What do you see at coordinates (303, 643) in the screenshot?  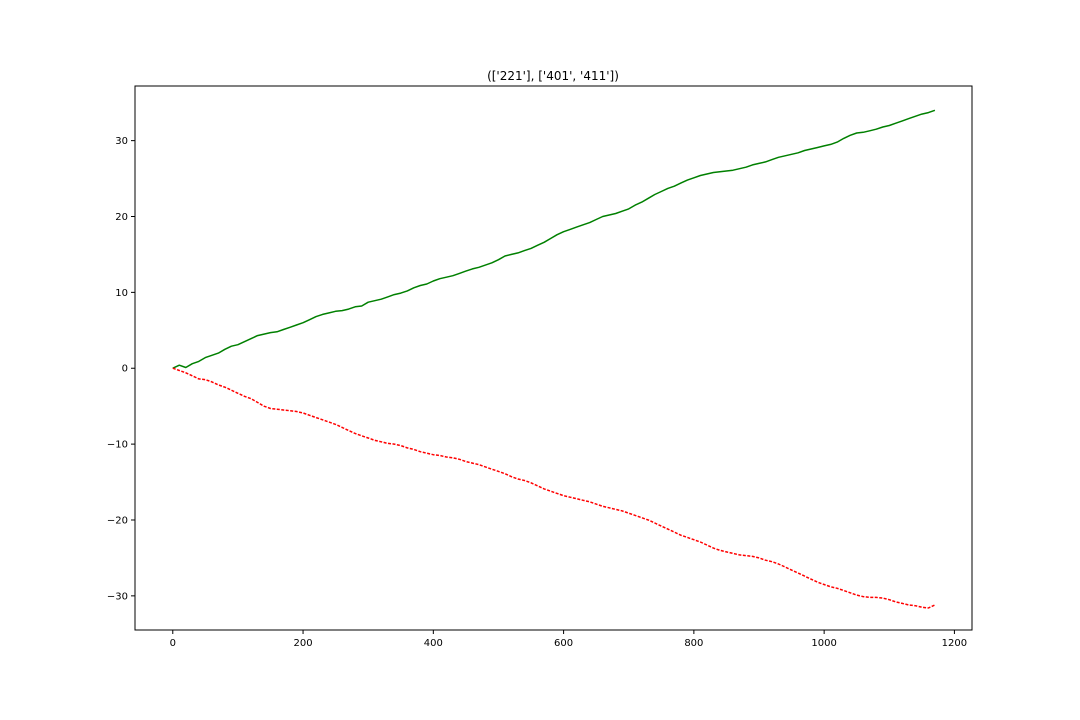 I see `x-tick-label: 200` at bounding box center [303, 643].